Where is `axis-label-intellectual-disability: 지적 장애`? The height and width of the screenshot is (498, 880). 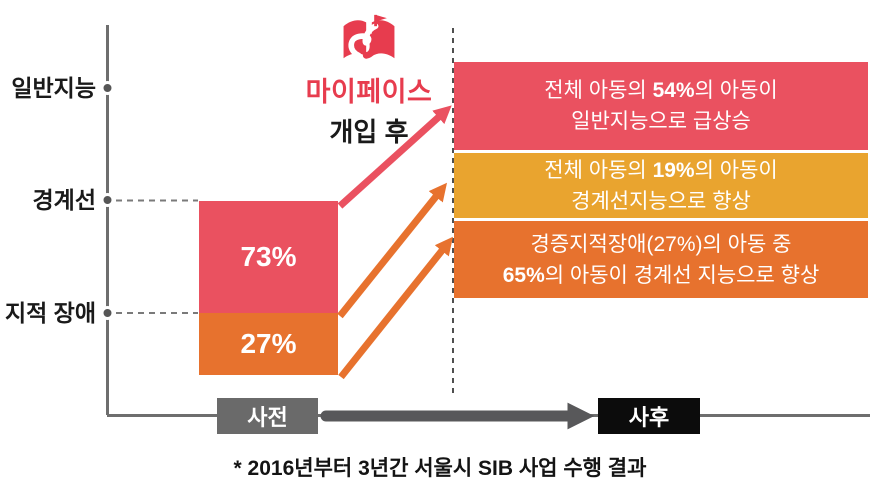 axis-label-intellectual-disability: 지적 장애 is located at coordinates (50, 313).